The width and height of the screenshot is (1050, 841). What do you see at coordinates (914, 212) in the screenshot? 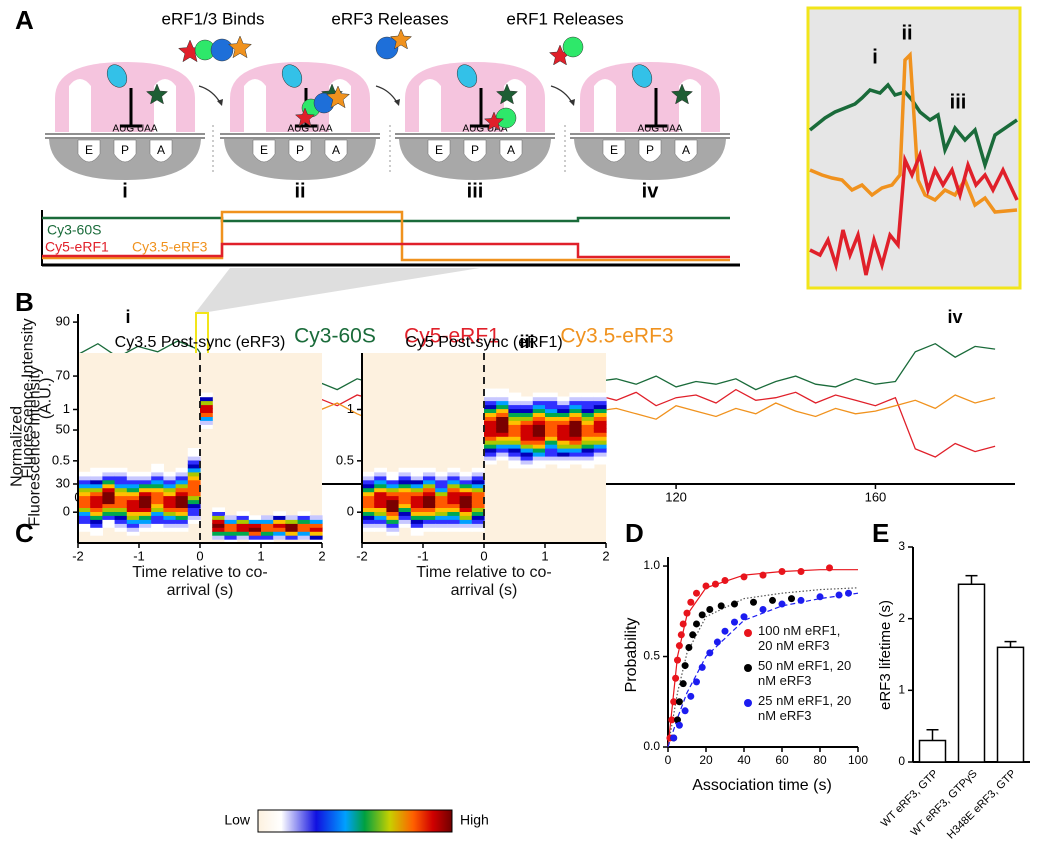
I see `inset-trace` at bounding box center [914, 212].